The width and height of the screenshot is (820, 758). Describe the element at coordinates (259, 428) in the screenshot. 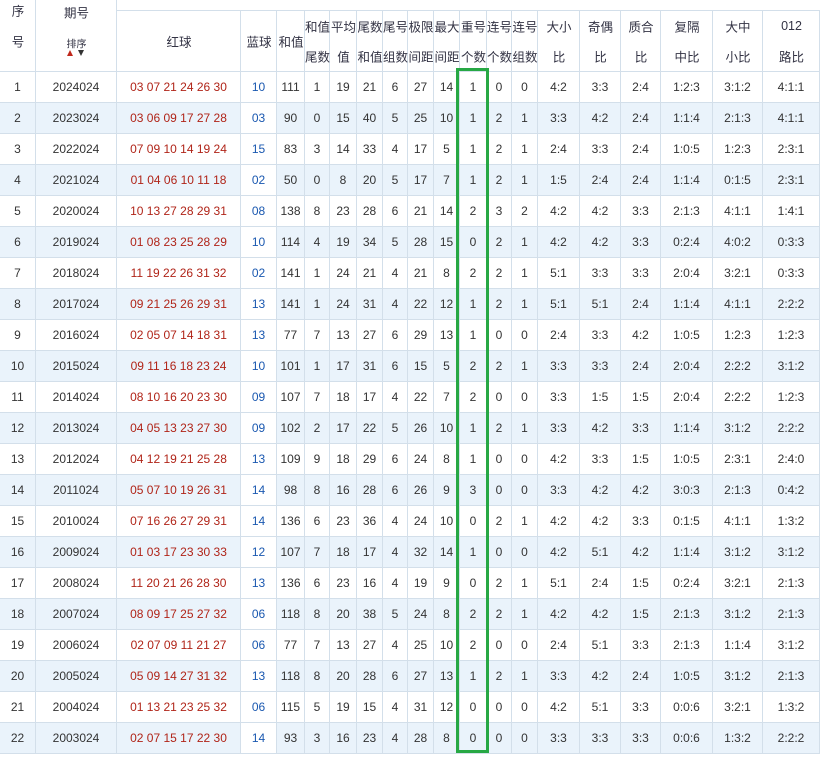

I see `table-cell: 09` at that location.